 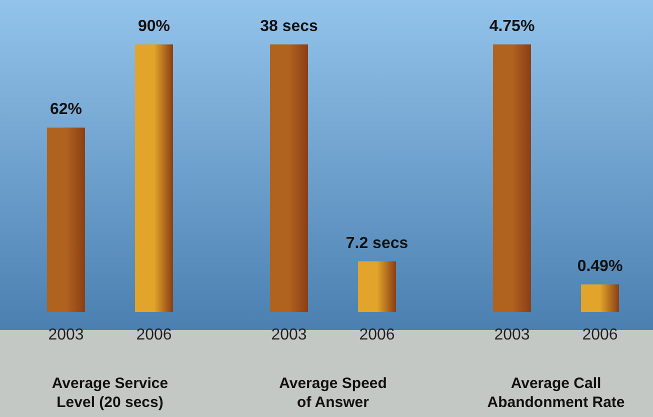 I want to click on data-label: 62%, so click(x=66, y=109).